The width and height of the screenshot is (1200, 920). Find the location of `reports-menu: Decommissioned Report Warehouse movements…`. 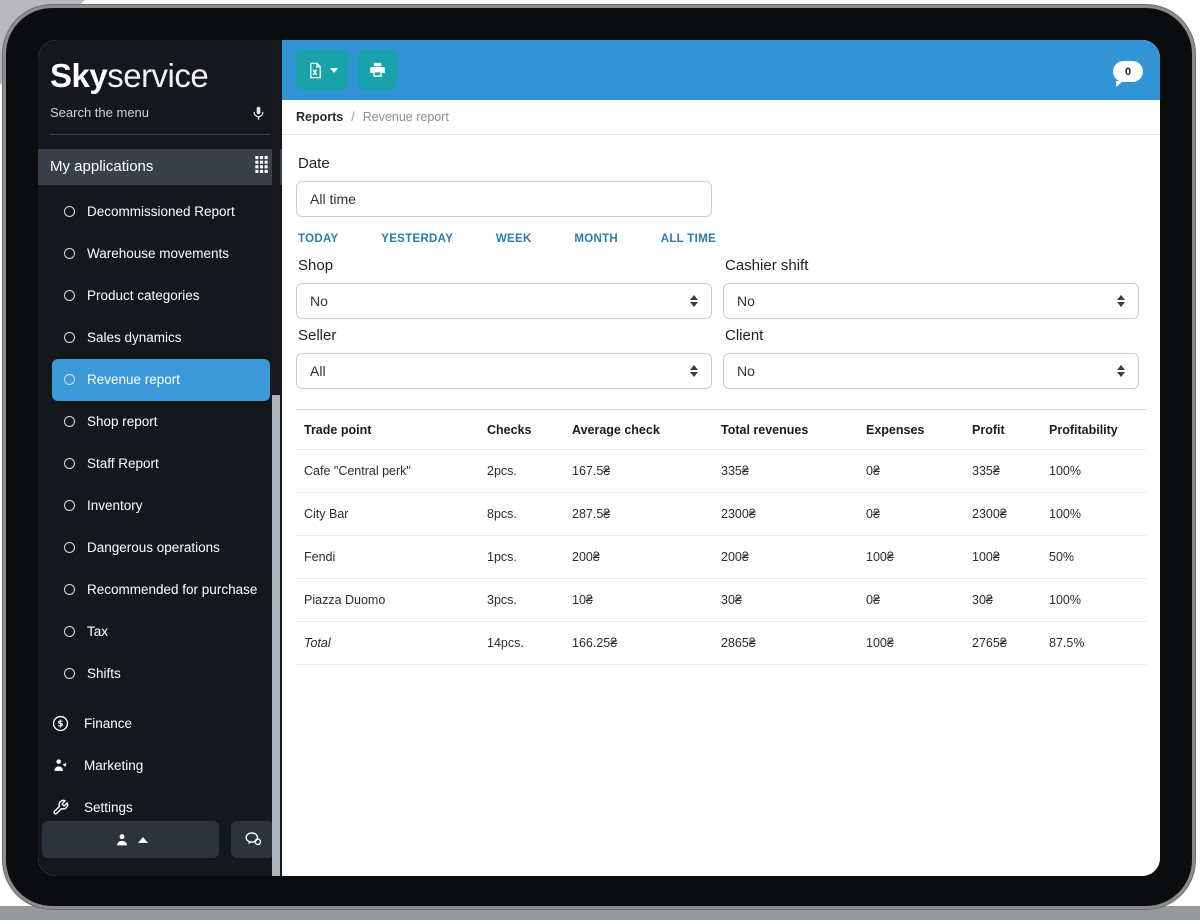

reports-menu: Decommissioned Report Warehouse movements… is located at coordinates (160, 440).